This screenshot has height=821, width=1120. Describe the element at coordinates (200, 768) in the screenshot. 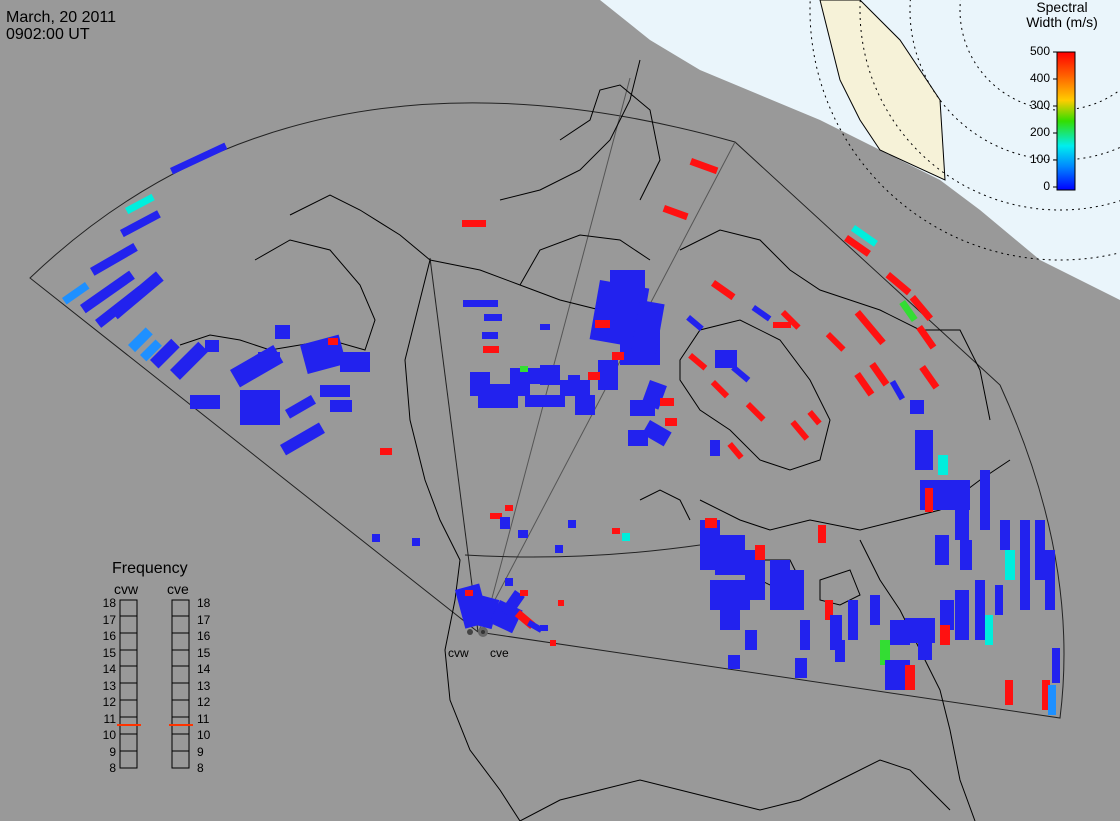

I see `frequency-scale-right-8: 8` at that location.